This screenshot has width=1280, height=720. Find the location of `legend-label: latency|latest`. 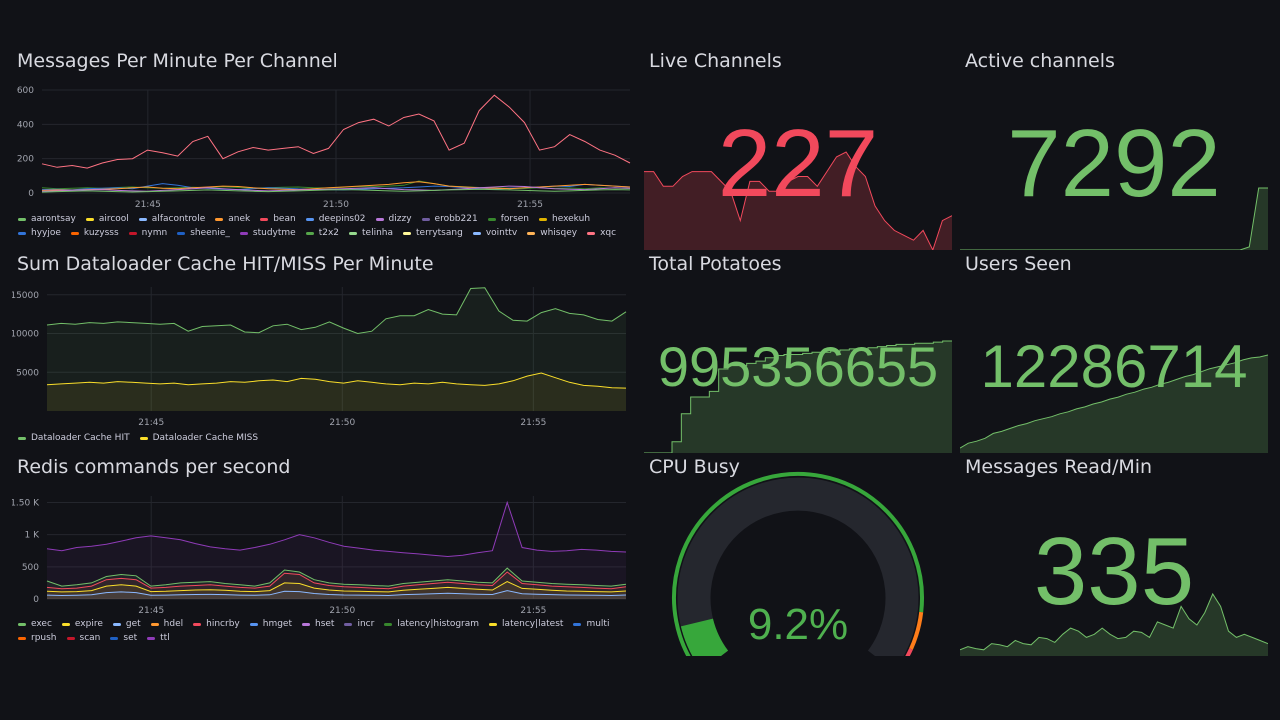

legend-label: latency|latest is located at coordinates (533, 624).